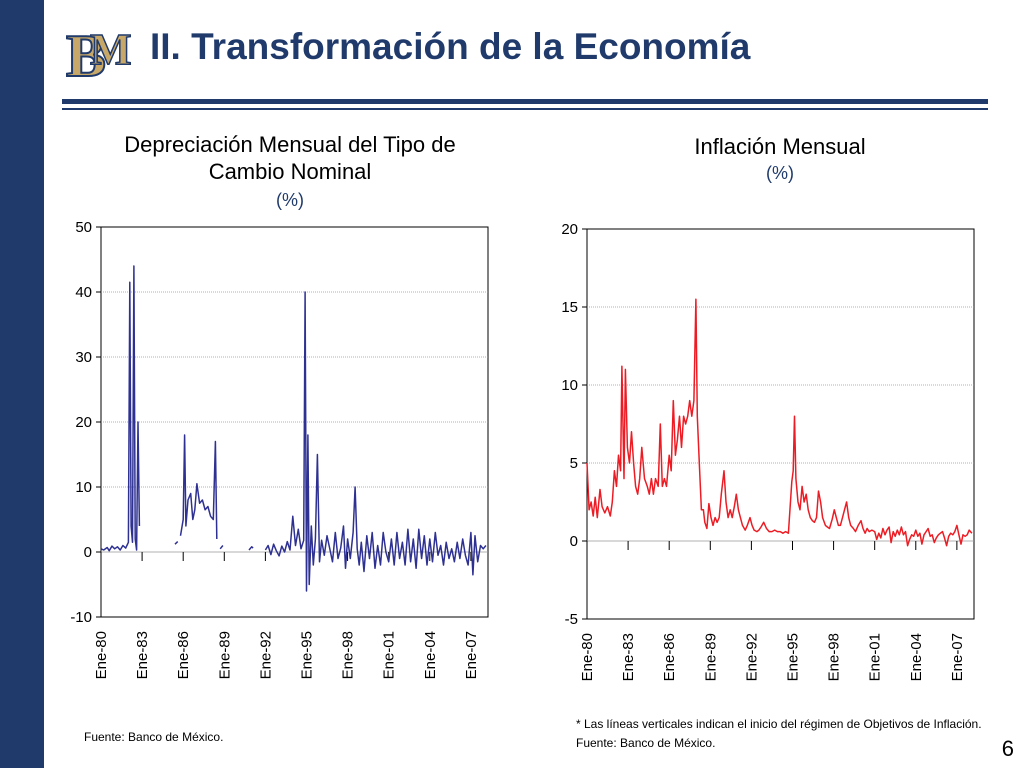  What do you see at coordinates (83, 487) in the screenshot?
I see `left-chart-y-tick-label: 10` at bounding box center [83, 487].